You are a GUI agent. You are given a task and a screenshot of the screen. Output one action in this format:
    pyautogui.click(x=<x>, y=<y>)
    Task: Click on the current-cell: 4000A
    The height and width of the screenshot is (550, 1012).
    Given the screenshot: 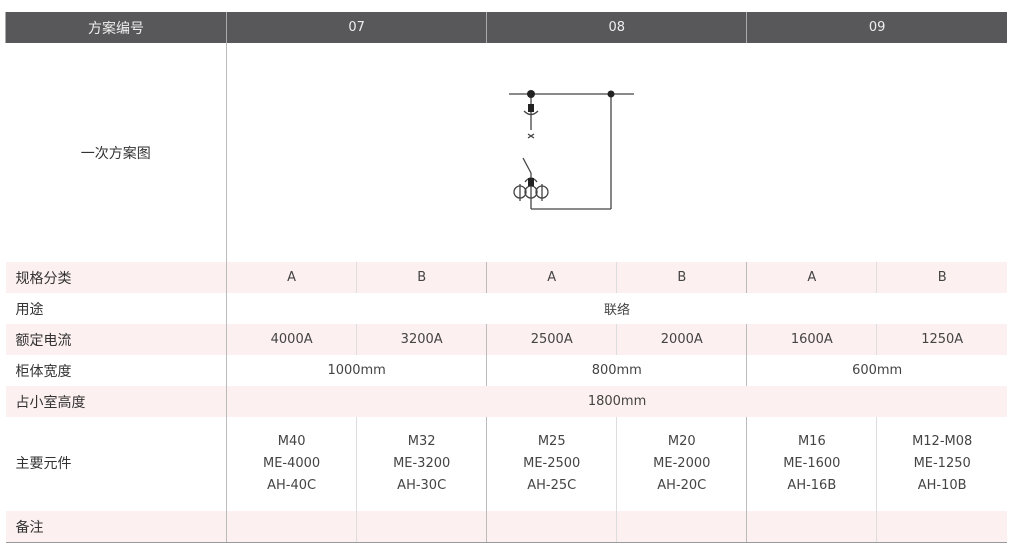 What is the action you would take?
    pyautogui.click(x=291, y=339)
    